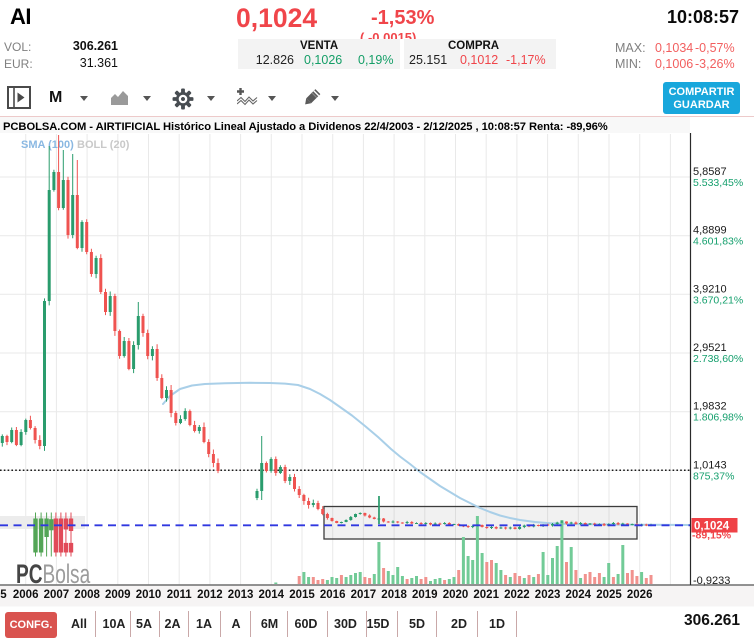 The image size is (754, 643). Describe the element at coordinates (517, 595) in the screenshot. I see `svg-text: 2022` at that location.